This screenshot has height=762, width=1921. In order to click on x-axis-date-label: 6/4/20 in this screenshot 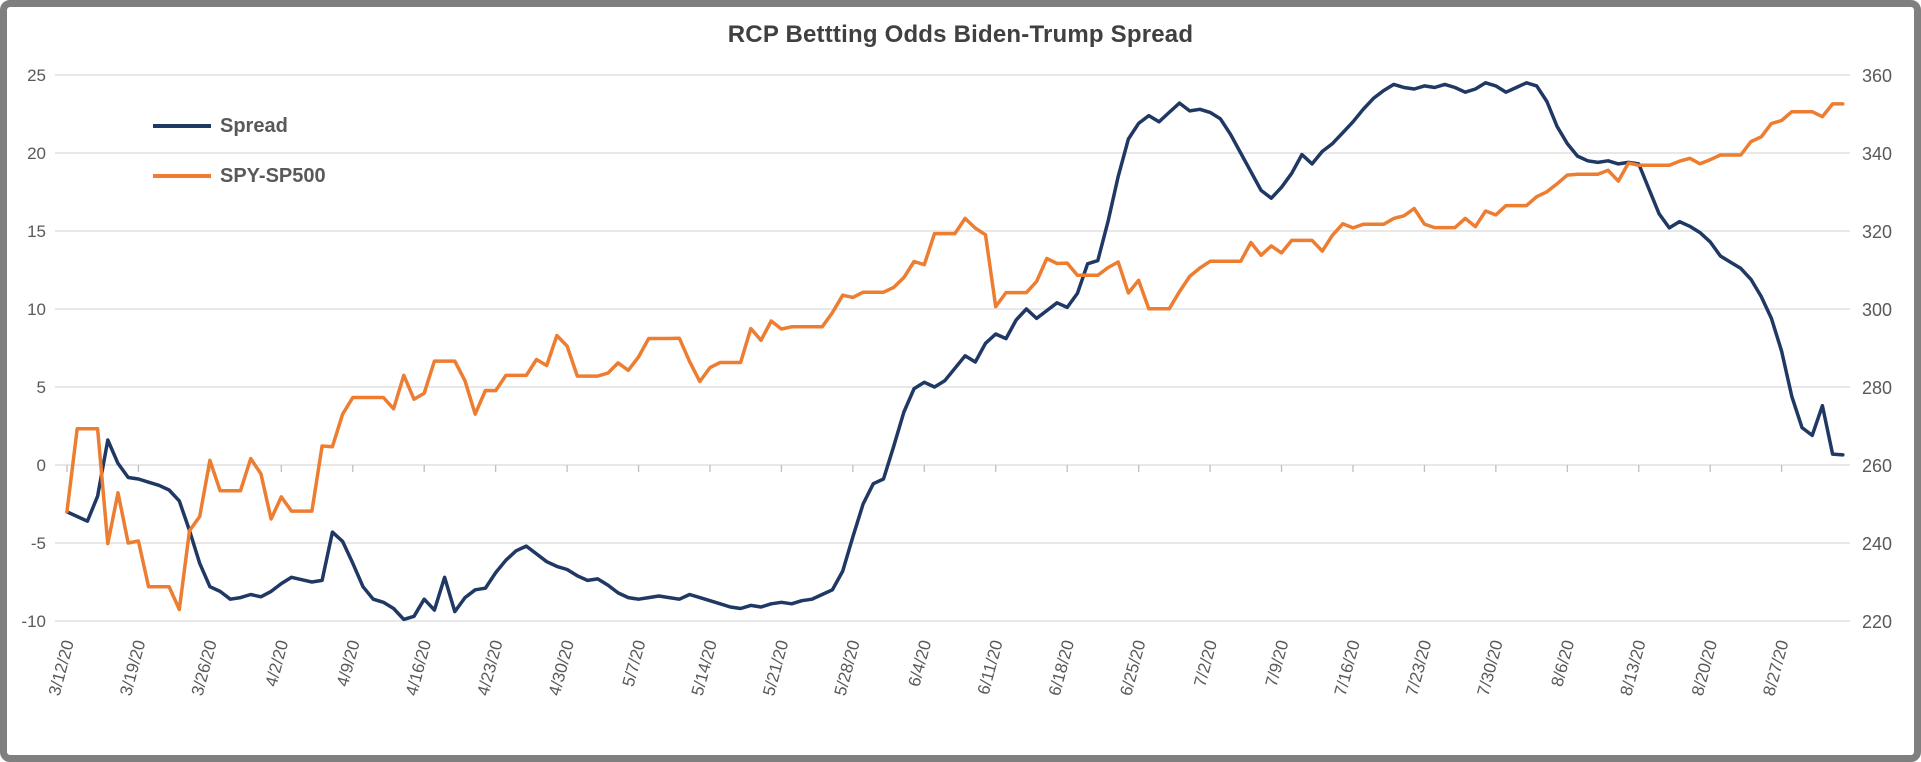, I will do `click(920, 663)`.